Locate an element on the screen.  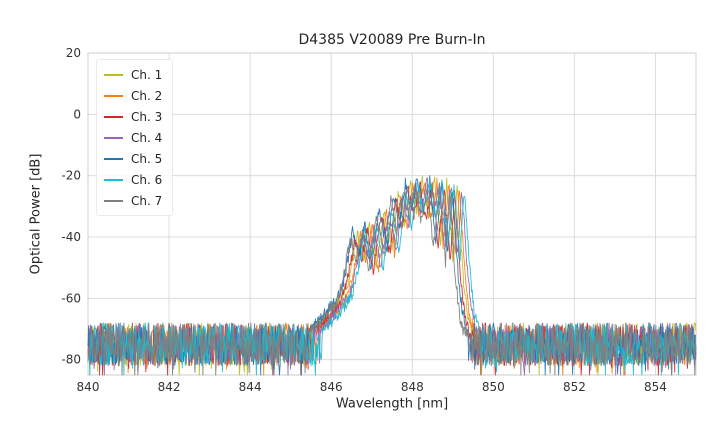
x-tick-label: 850 is located at coordinates (493, 387).